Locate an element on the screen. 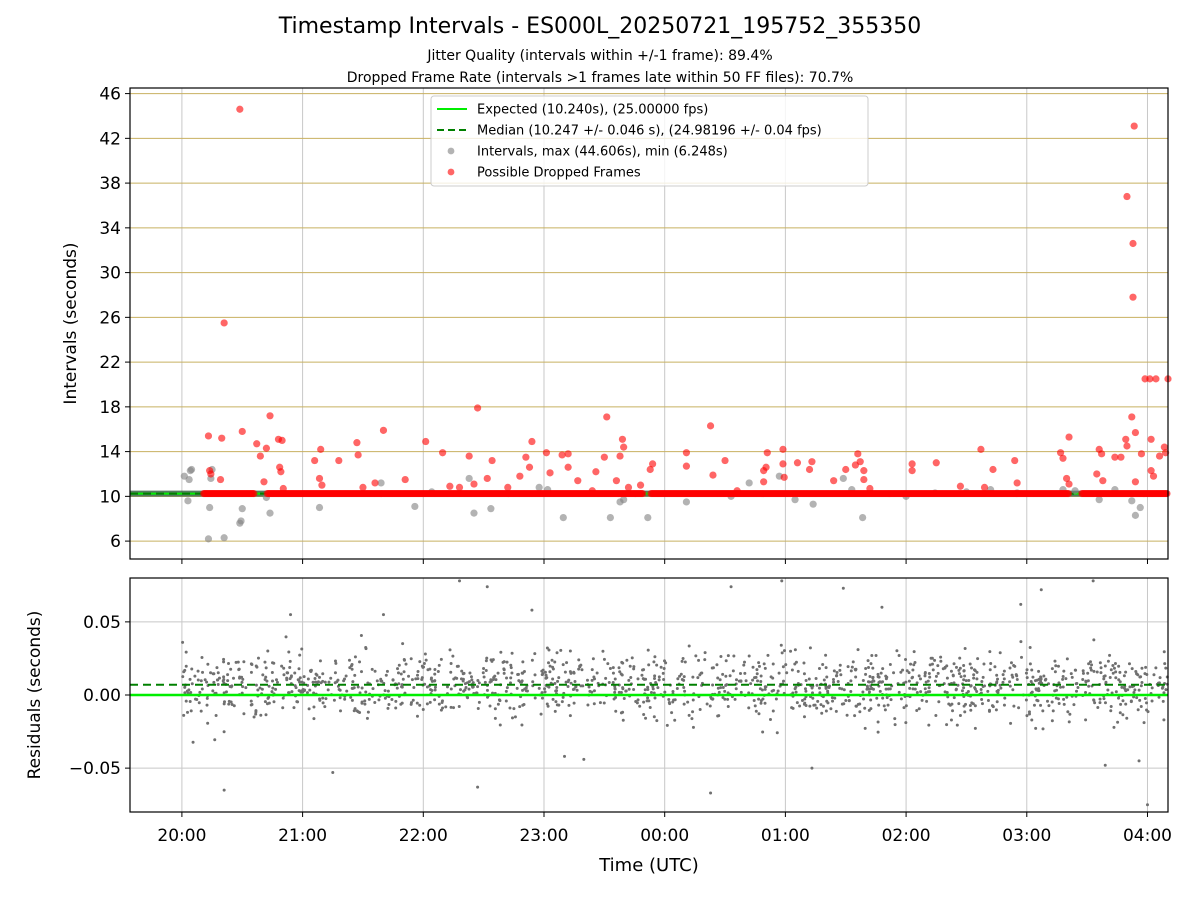  x-tick-label: 00:00 is located at coordinates (664, 836).